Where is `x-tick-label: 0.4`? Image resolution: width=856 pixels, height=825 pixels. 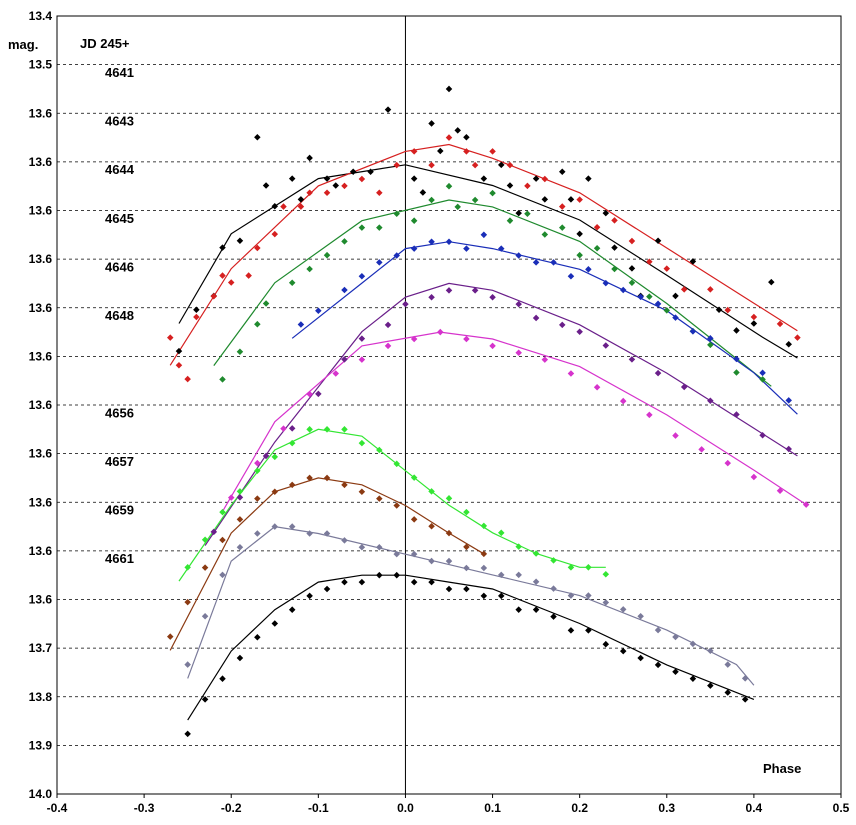 x-tick-label: 0.4 is located at coordinates (754, 808).